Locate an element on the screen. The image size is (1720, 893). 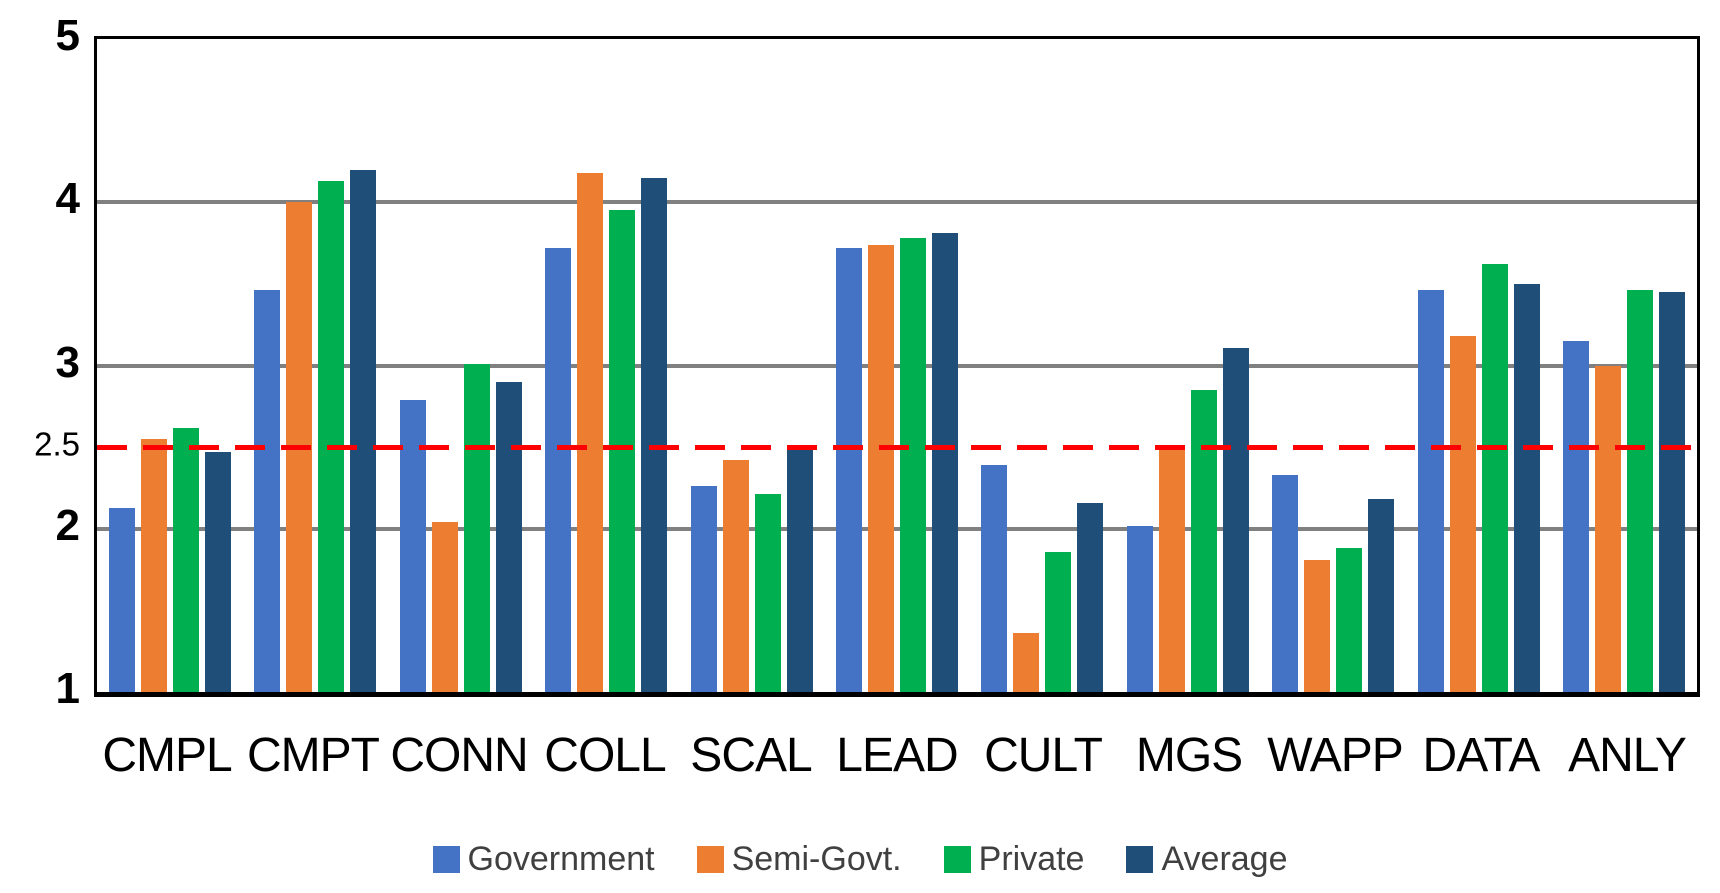
legend-item-private: Private is located at coordinates (1014, 859).